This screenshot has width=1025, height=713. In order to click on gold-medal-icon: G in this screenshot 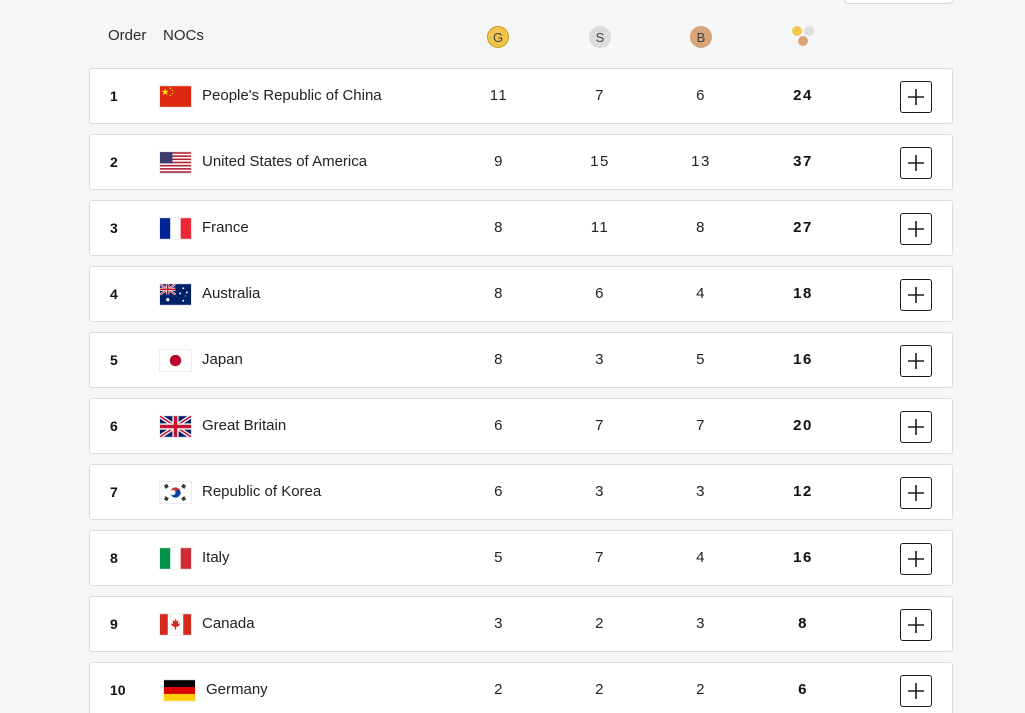, I will do `click(498, 37)`.